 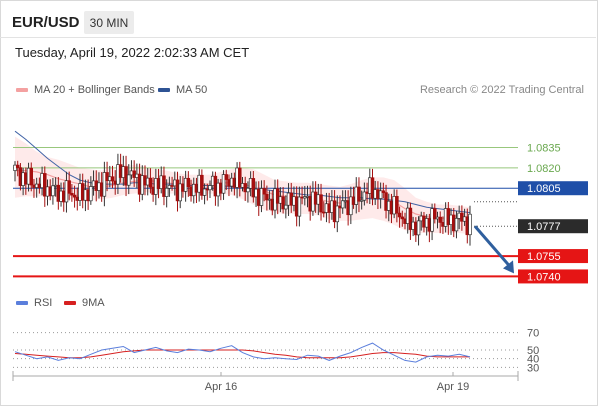 I want to click on level-label-1.0805: 1.0805, so click(x=544, y=189).